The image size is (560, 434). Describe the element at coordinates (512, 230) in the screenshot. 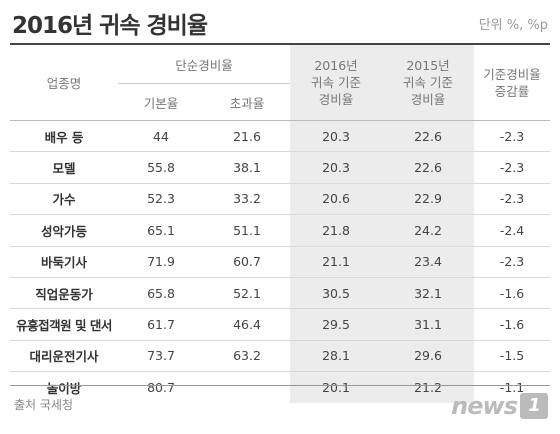

I see `row-change: -2.4` at that location.